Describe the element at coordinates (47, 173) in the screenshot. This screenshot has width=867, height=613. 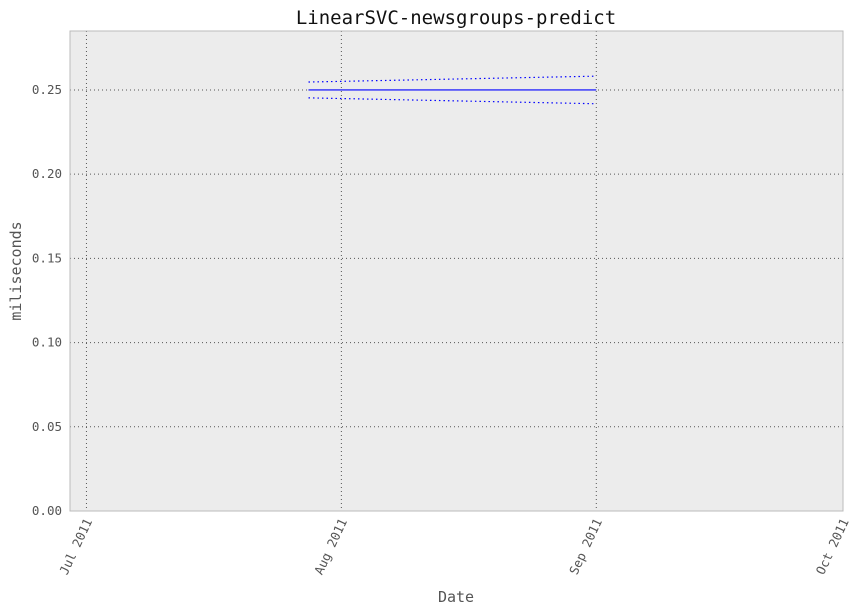
I see `y-tick-label-4: 0.20` at that location.